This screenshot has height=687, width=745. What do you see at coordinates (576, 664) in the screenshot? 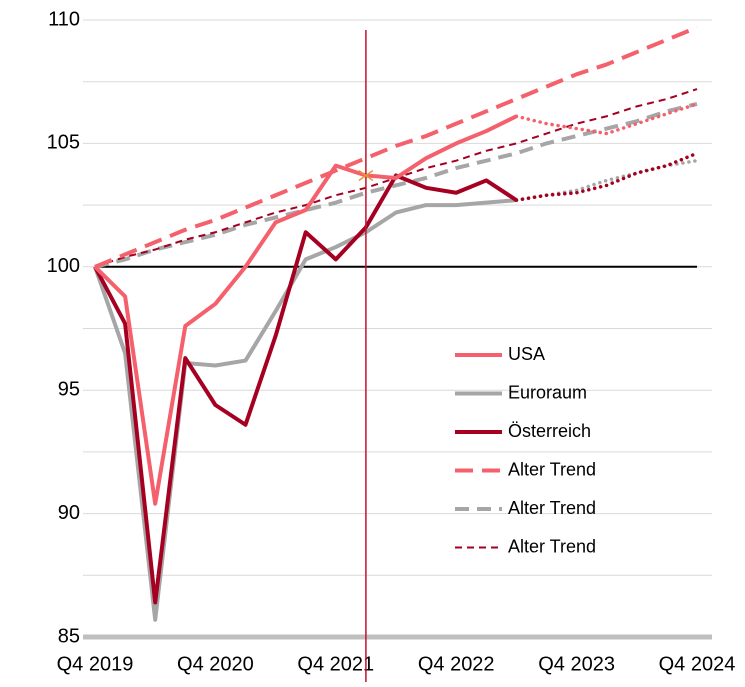
I see `x-tick-label: Q4 2023` at bounding box center [576, 664].